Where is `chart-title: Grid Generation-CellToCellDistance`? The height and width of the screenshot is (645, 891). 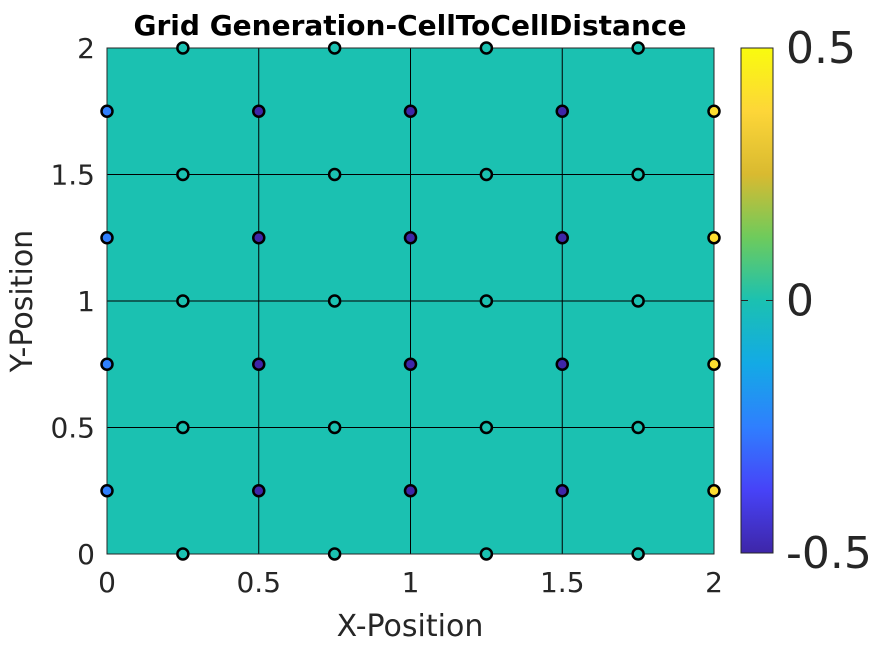
chart-title: Grid Generation-CellToCellDistance is located at coordinates (410, 25).